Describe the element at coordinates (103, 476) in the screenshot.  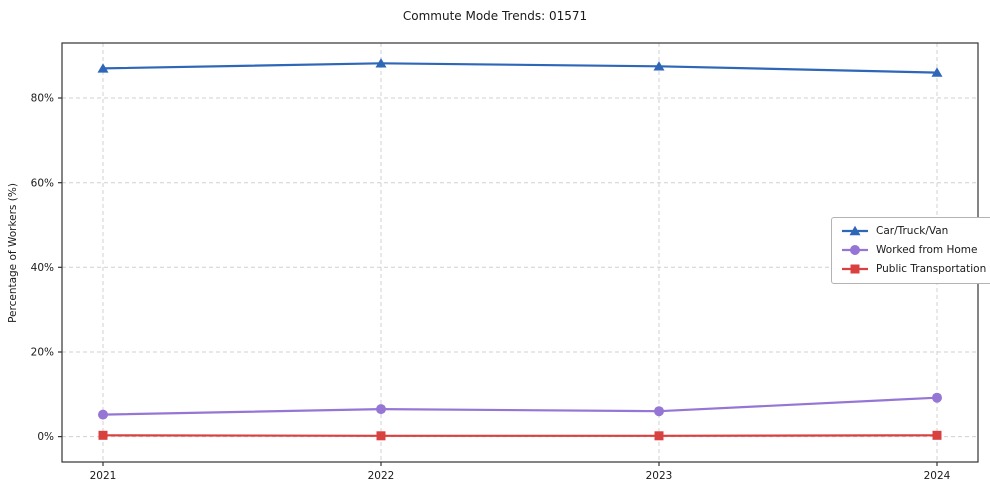
I see `x-tick-label: 2021` at that location.